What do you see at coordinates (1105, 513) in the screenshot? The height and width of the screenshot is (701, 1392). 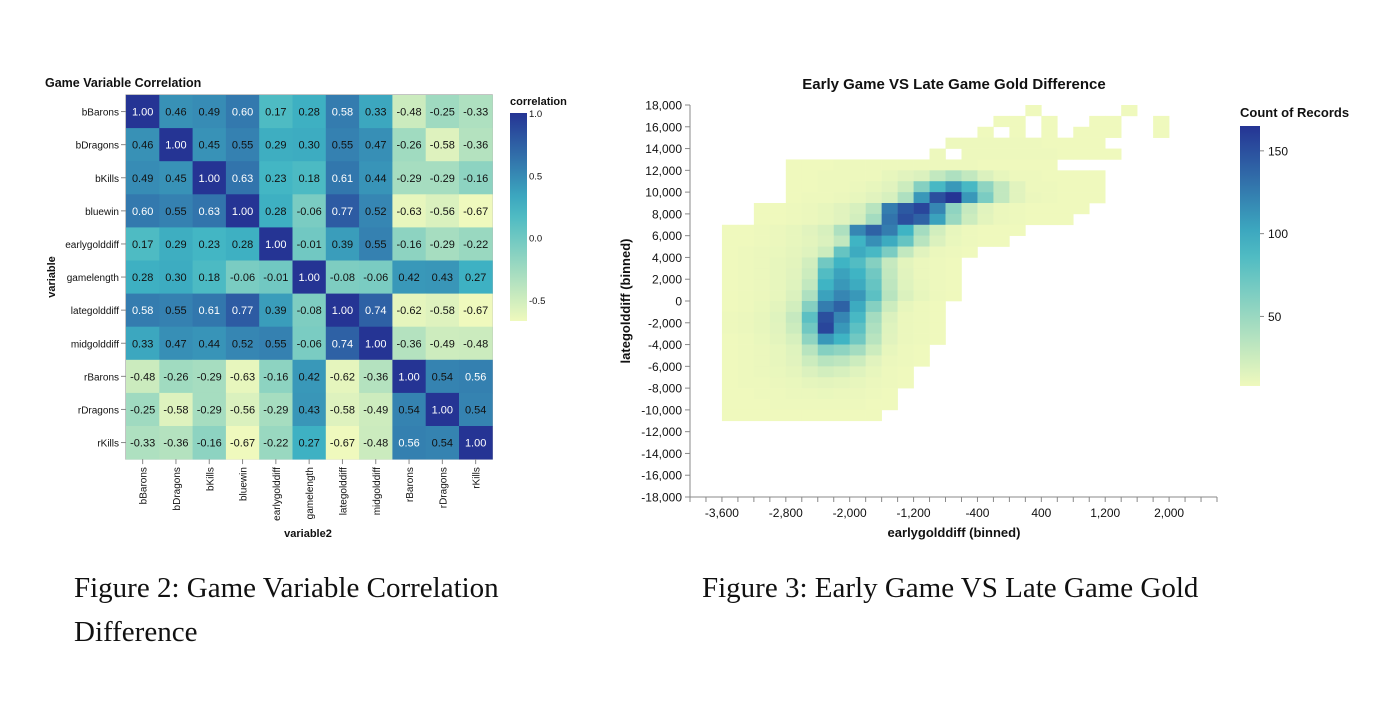 I see `gold-x-tick-label: 1,200` at bounding box center [1105, 513].